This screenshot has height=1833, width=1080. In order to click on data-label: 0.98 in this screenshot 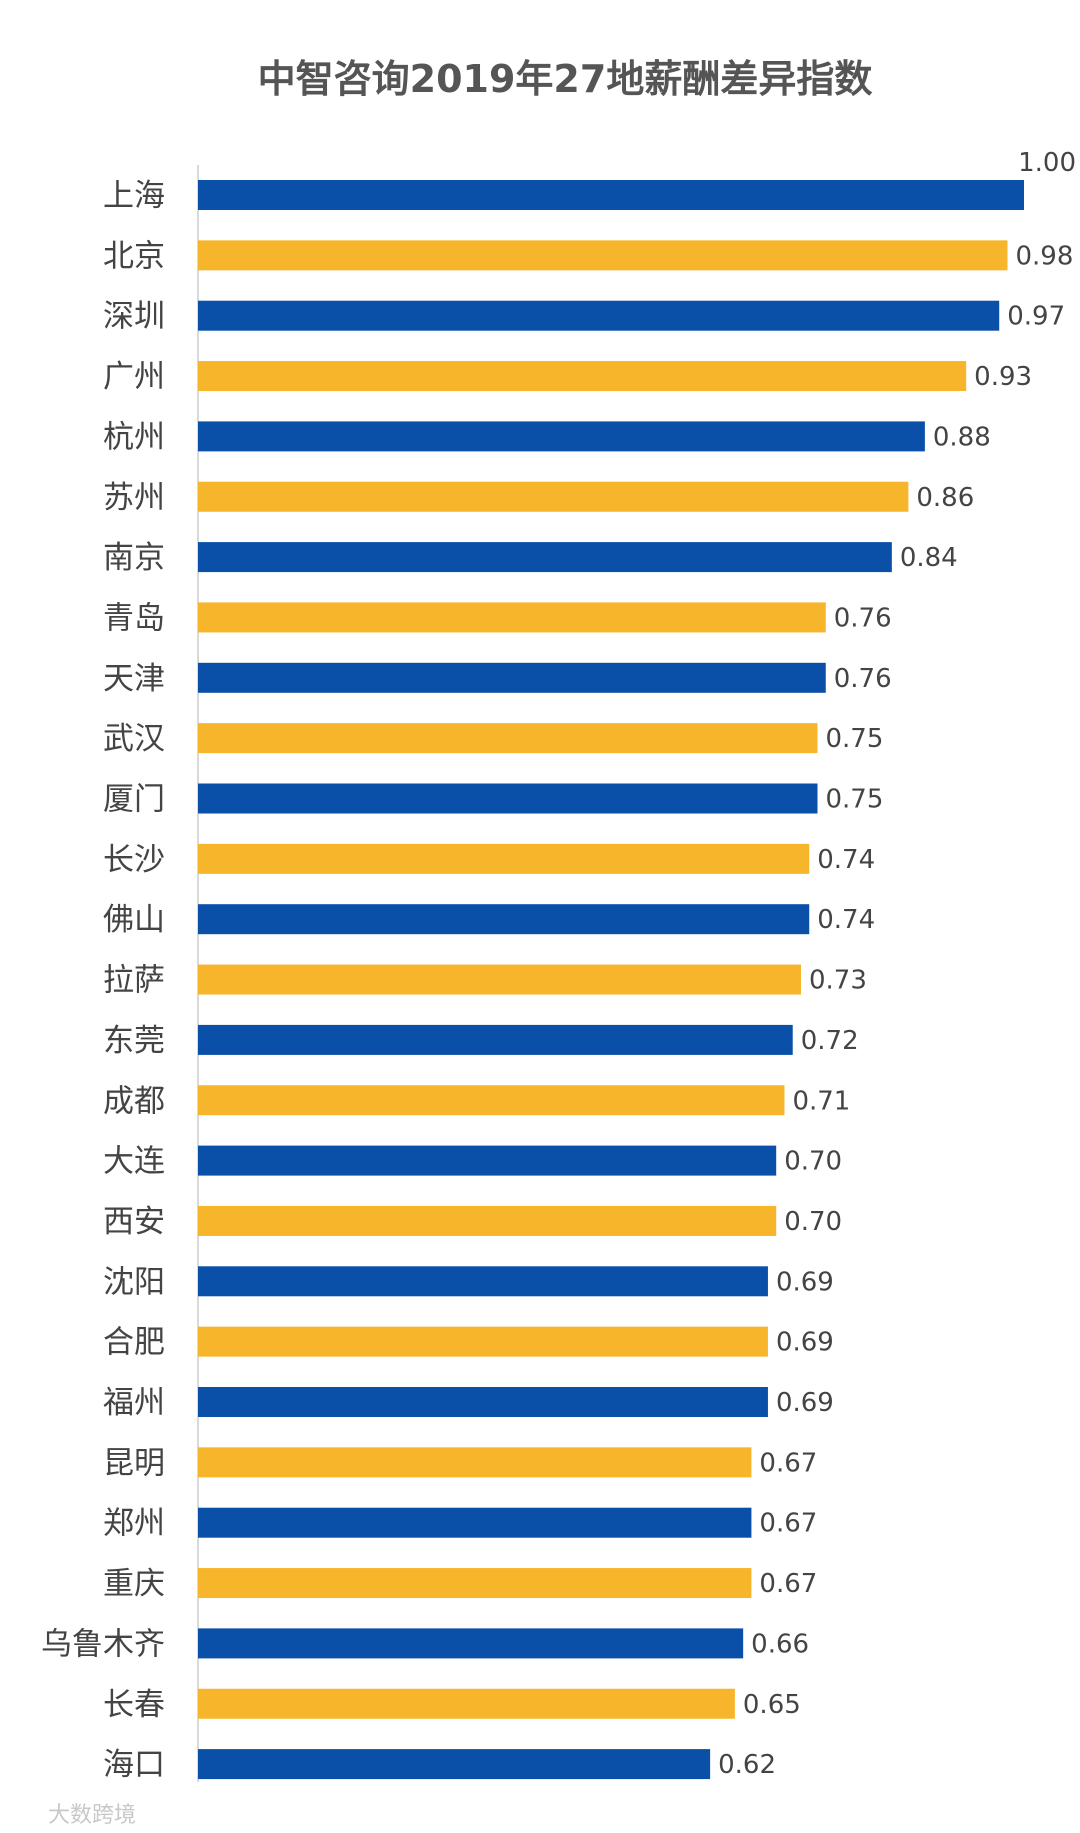, I will do `click(1044, 256)`.